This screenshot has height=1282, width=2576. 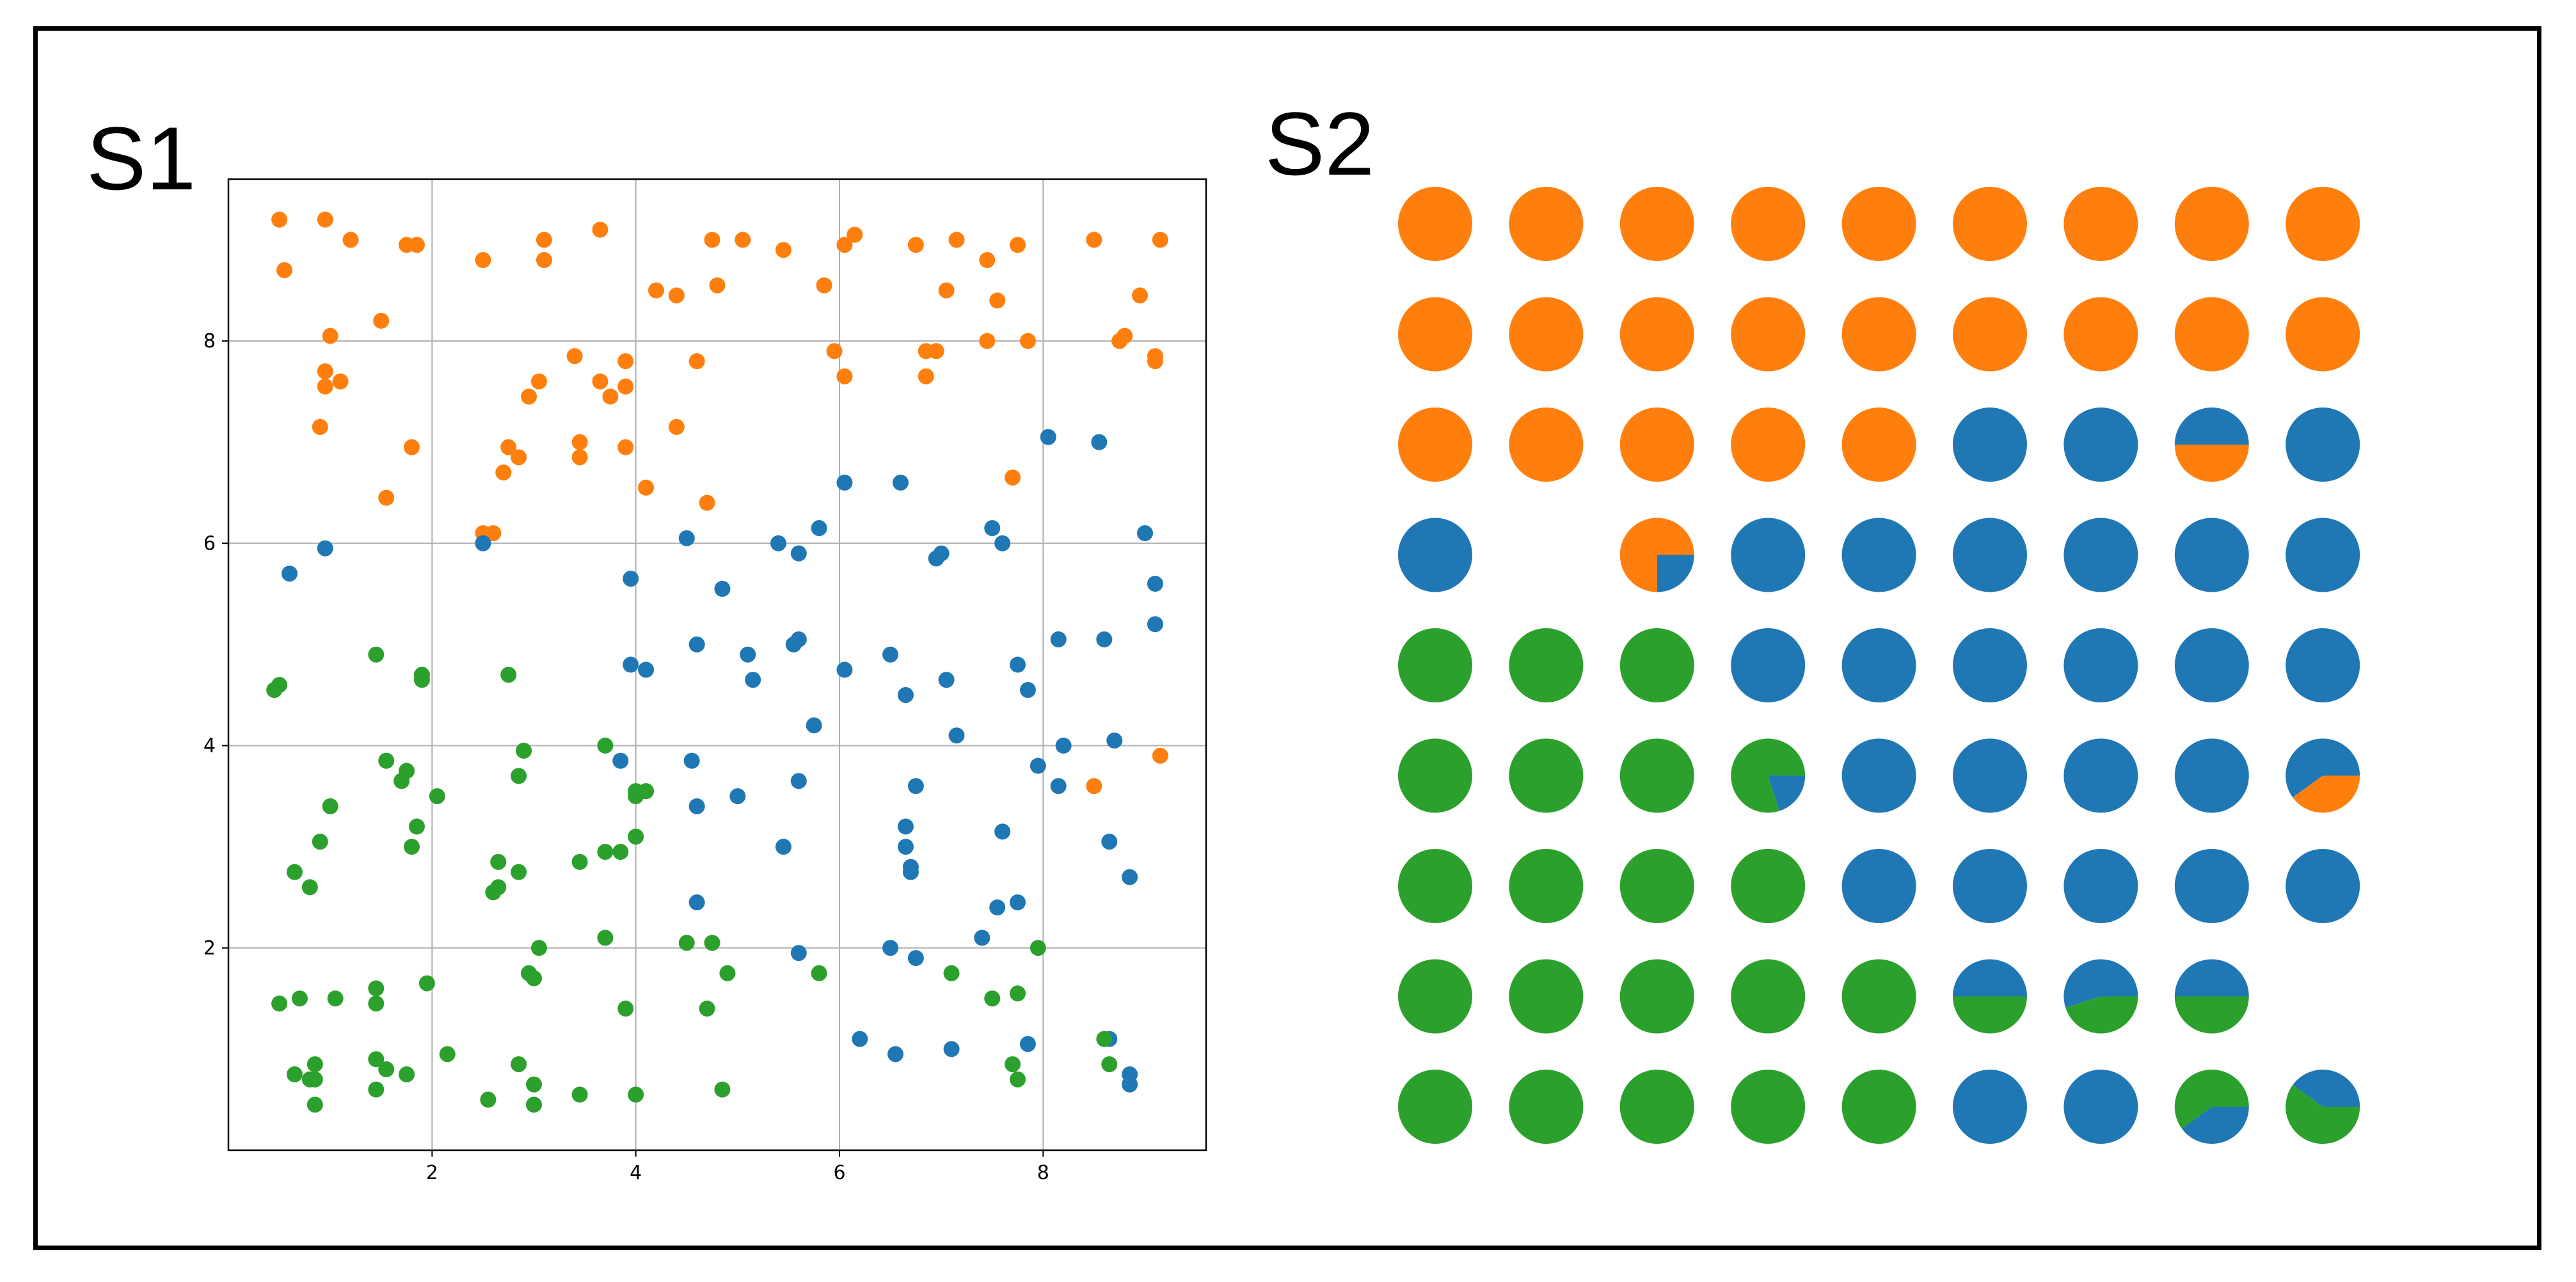 What do you see at coordinates (210, 543) in the screenshot?
I see `y-tick-label: 6` at bounding box center [210, 543].